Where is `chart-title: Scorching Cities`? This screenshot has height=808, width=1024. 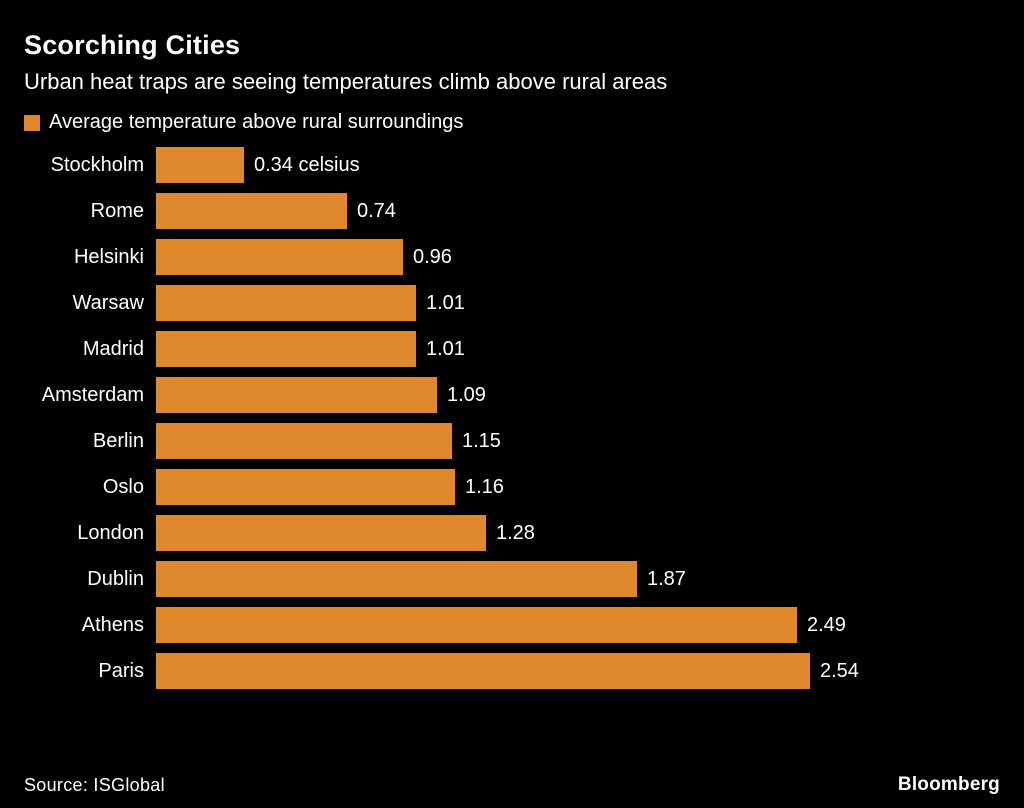 chart-title: Scorching Cities is located at coordinates (132, 45).